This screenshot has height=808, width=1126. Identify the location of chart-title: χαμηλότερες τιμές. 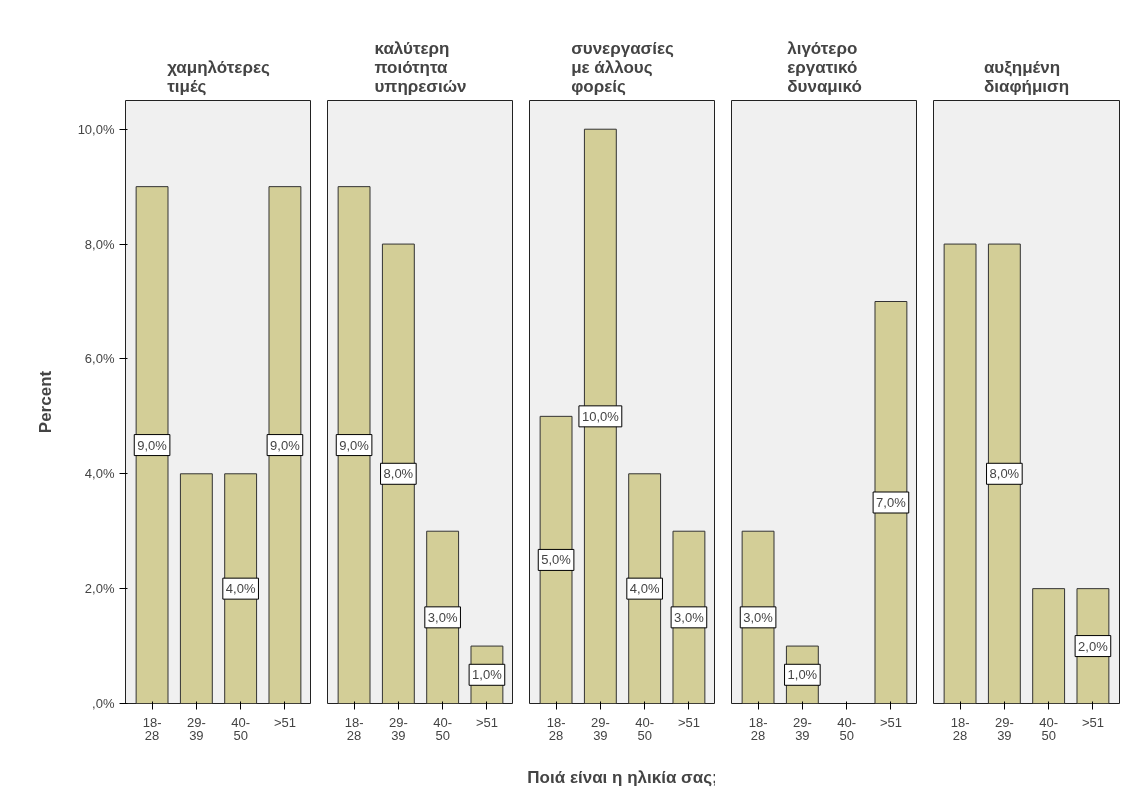
(218, 76).